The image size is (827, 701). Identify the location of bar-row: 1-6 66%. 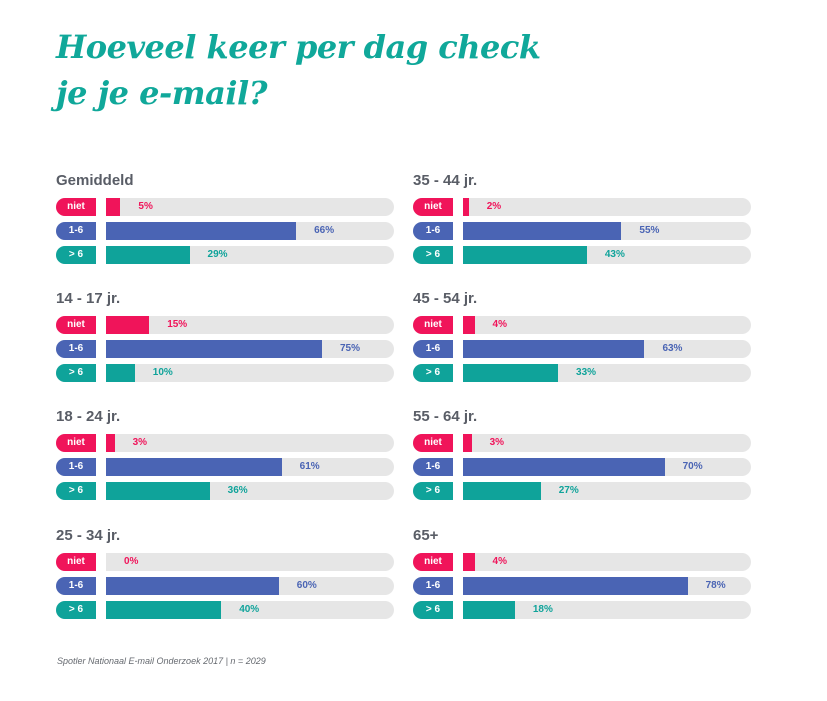
(225, 231).